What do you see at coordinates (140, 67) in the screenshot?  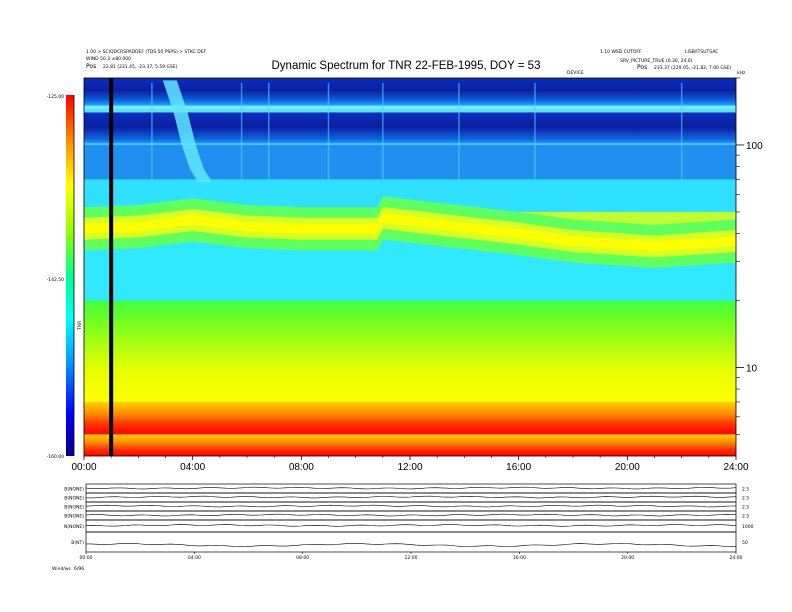 I see `header-left-pos-value: 22.81 (231.45, -23.37, 5.59 GSE)` at bounding box center [140, 67].